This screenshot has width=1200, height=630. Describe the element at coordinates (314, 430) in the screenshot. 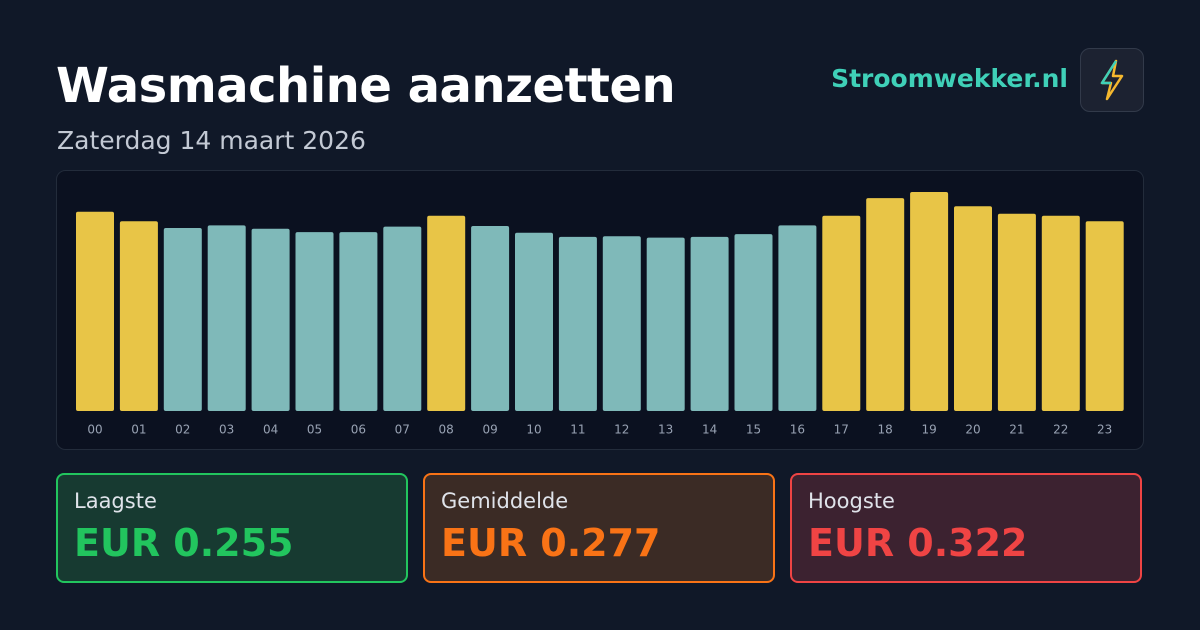

I see `x-tick-label: 05` at that location.